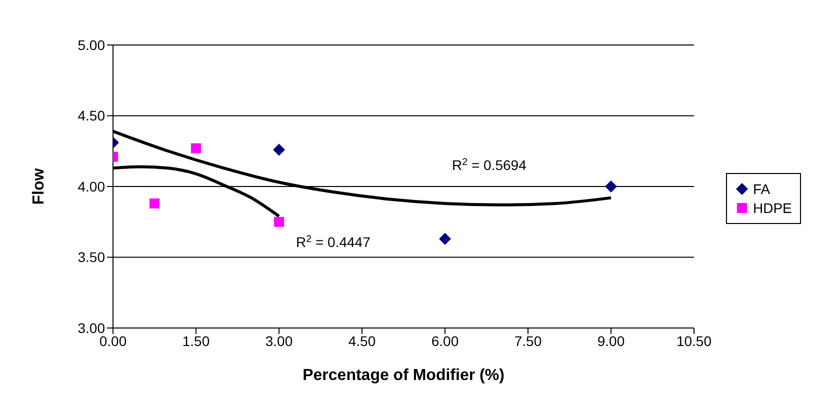  I want to click on y-tick-label: 5.00, so click(92, 44).